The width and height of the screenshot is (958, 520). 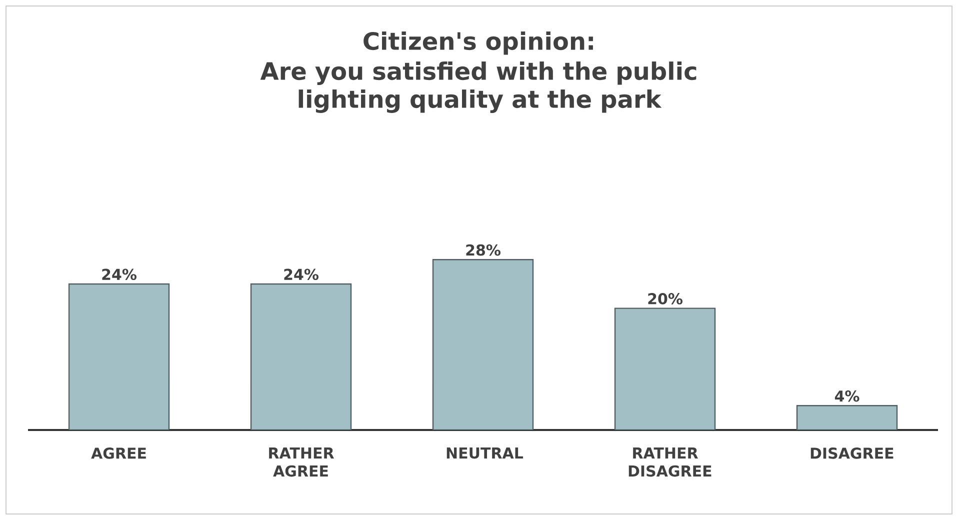 What do you see at coordinates (301, 462) in the screenshot?
I see `x-tick-label: RATHER AGREE` at bounding box center [301, 462].